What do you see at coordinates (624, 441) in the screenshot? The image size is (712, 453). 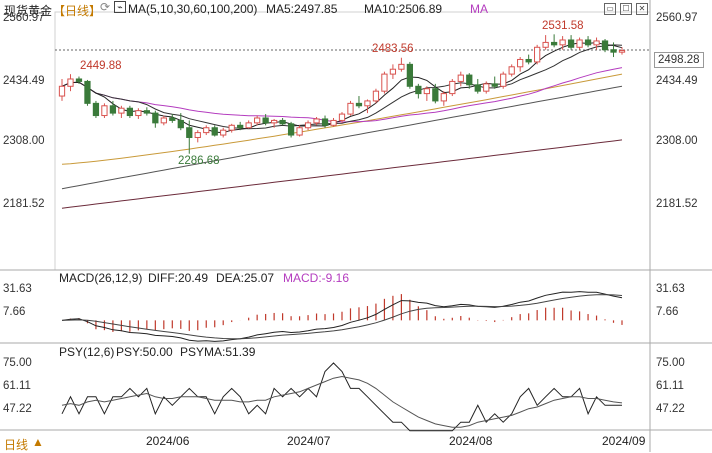 I see `x-tick-4: 2024/09` at bounding box center [624, 441].